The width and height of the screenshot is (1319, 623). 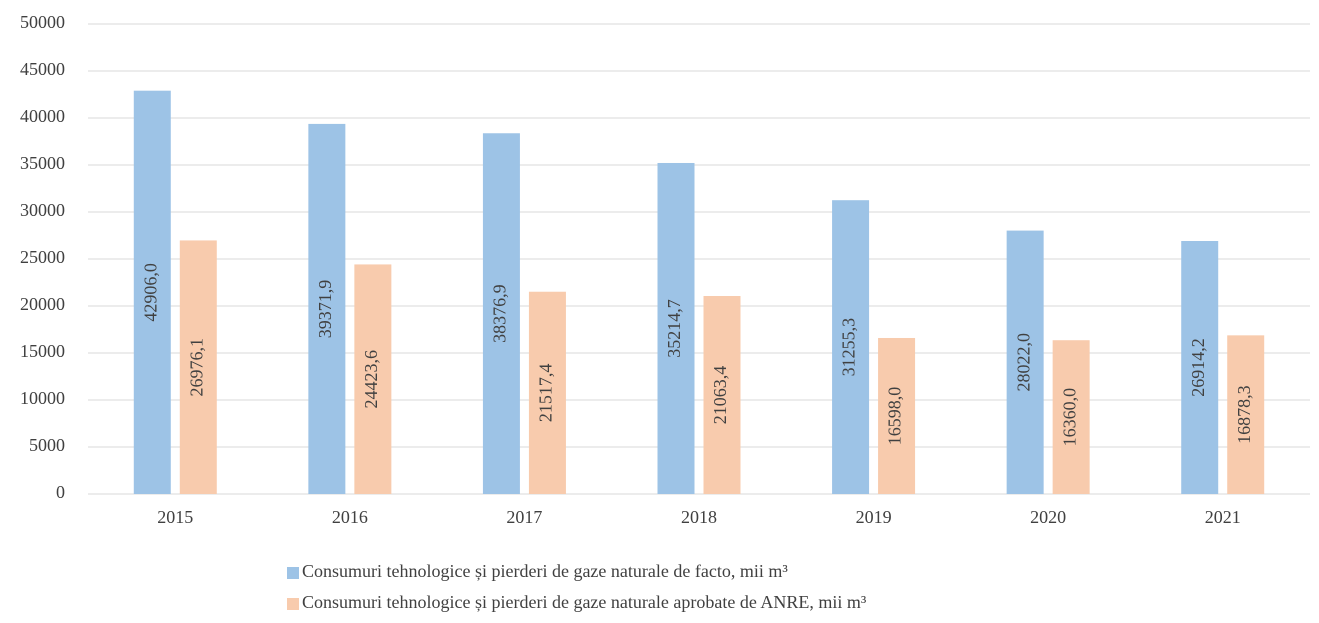 What do you see at coordinates (1223, 517) in the screenshot?
I see `x-tick-label: 2021` at bounding box center [1223, 517].